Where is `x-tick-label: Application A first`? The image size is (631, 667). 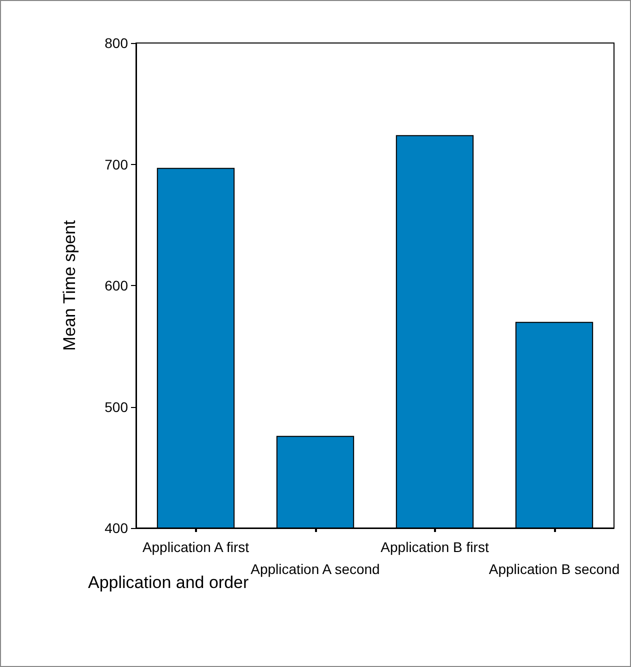
x-tick-label: Application A first is located at coordinates (196, 547).